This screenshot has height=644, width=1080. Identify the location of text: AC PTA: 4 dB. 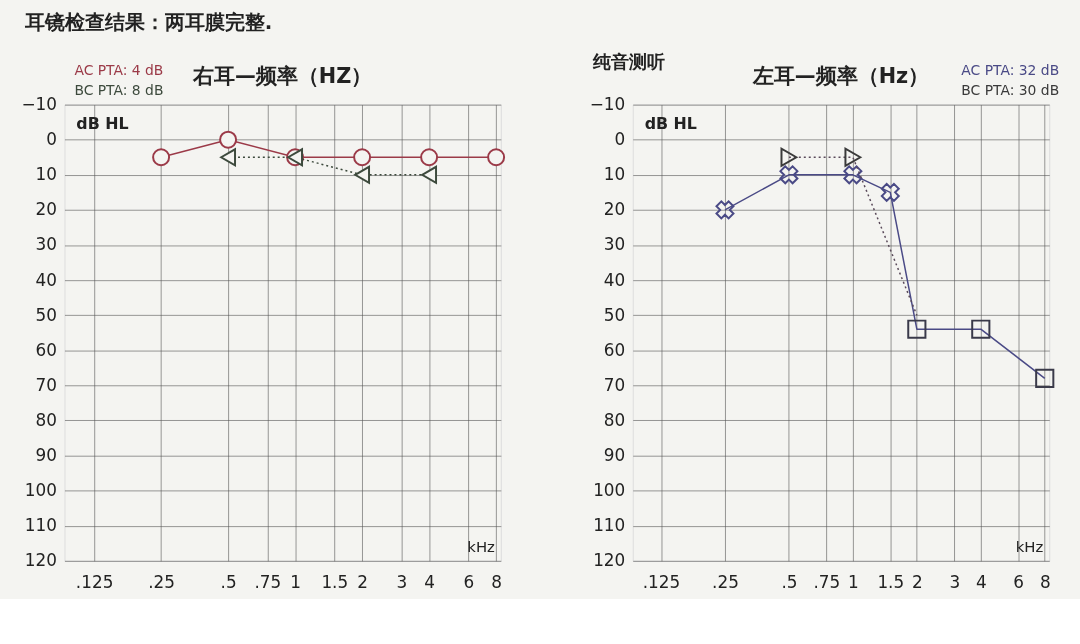
(119, 69).